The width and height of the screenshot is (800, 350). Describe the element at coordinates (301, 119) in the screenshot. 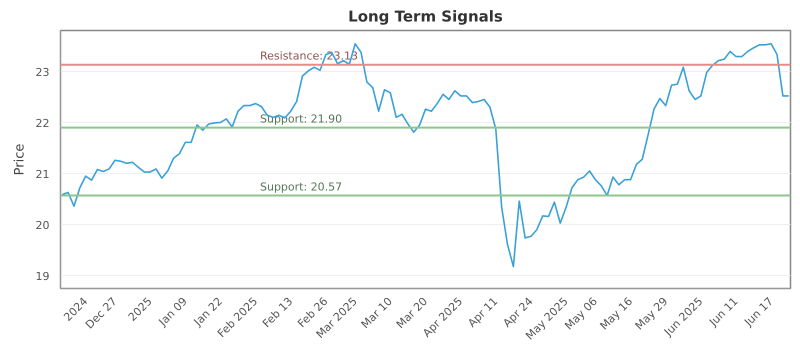

I see `ref-line-label: Support: 21.90` at that location.